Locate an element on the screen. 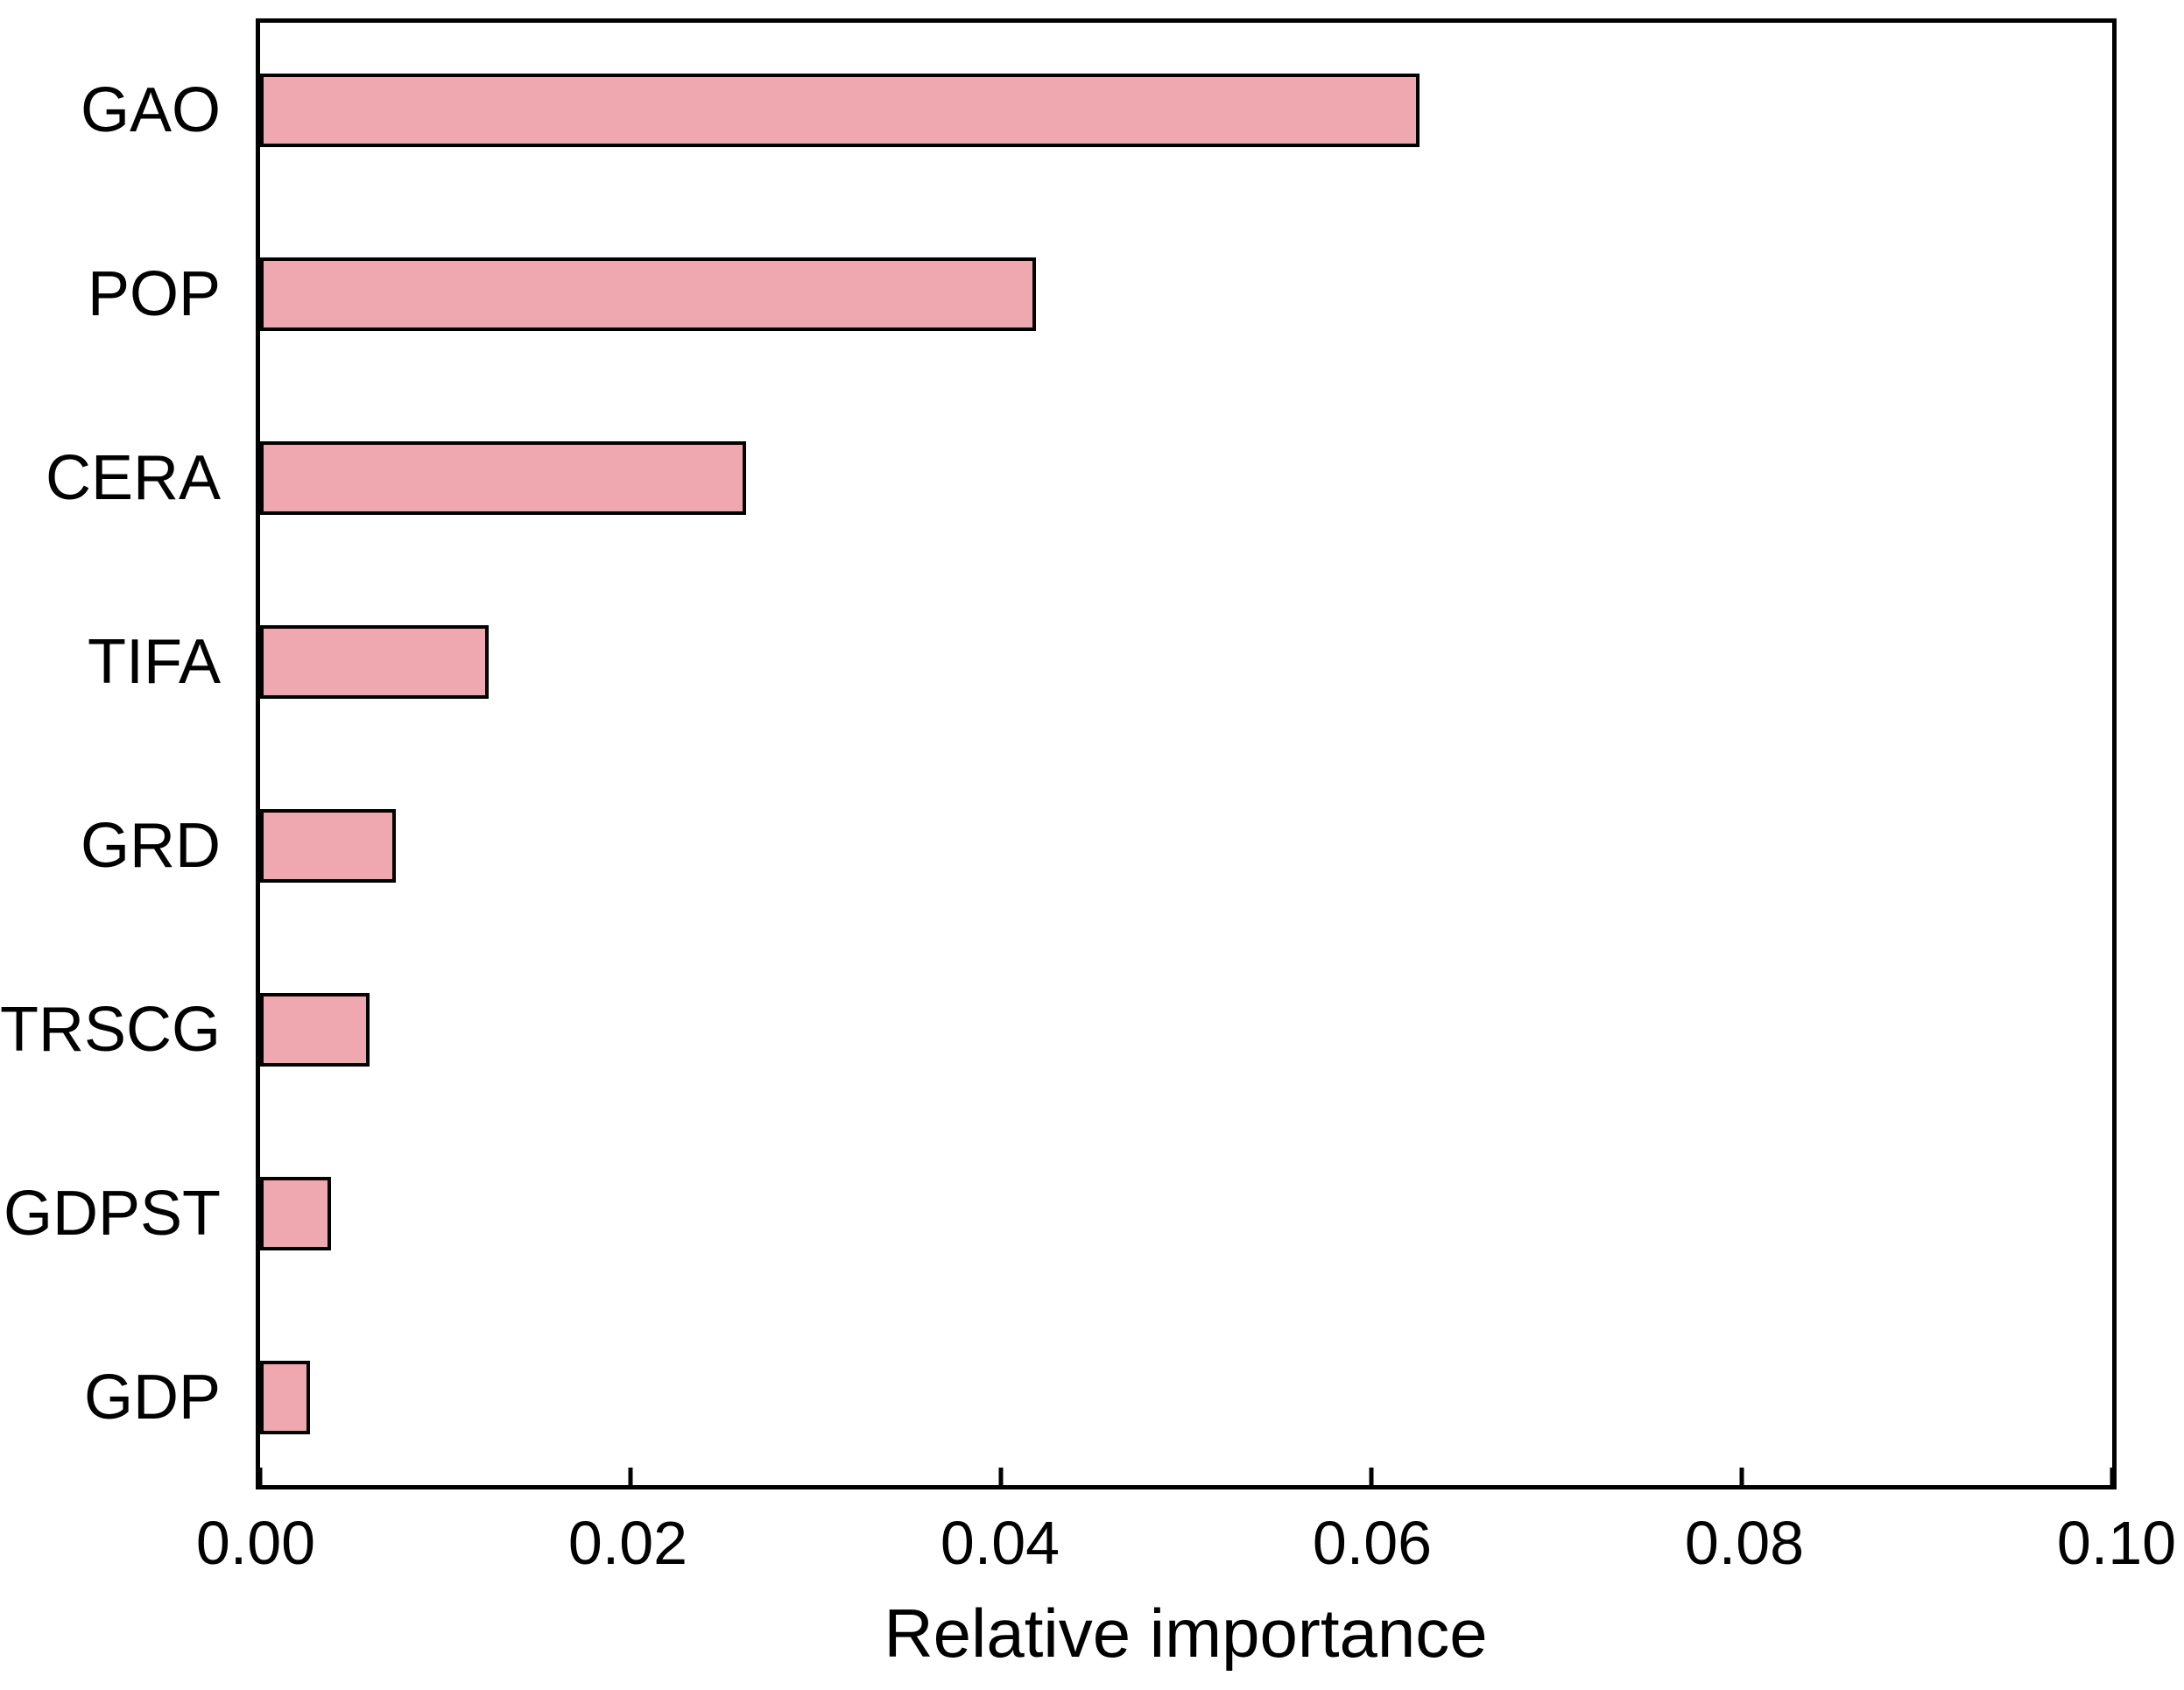  bar-tifa is located at coordinates (375, 662).